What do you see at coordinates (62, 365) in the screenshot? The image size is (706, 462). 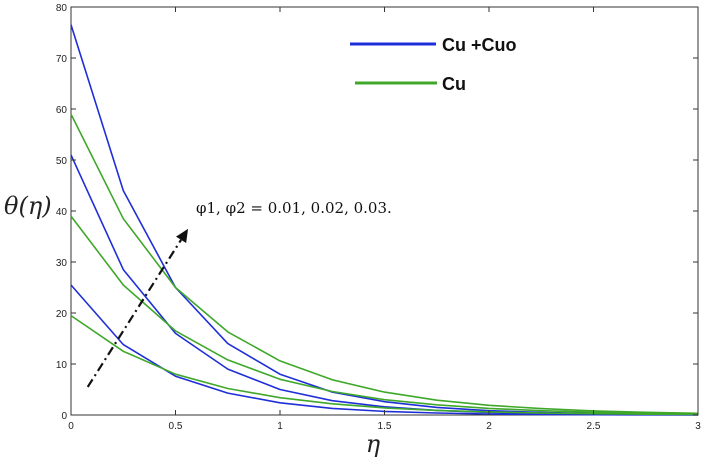 I see `y-tick-label: 10` at bounding box center [62, 365].